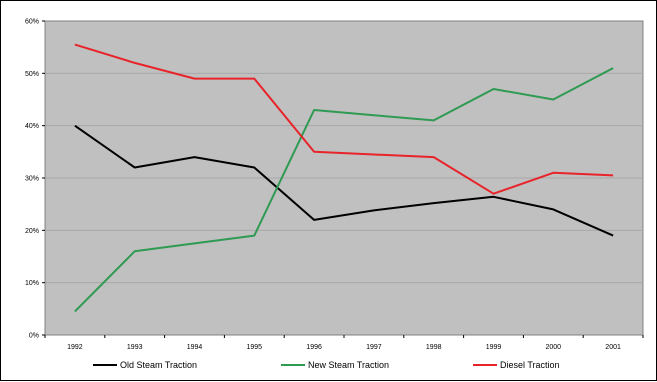  Describe the element at coordinates (32, 126) in the screenshot. I see `y-tick-label: 40%` at that location.